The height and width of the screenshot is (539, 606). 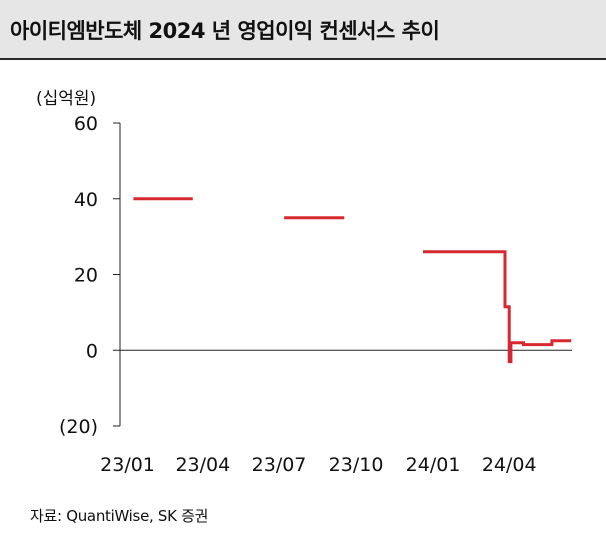 What do you see at coordinates (127, 465) in the screenshot?
I see `x-tick-label: 23/01` at bounding box center [127, 465].